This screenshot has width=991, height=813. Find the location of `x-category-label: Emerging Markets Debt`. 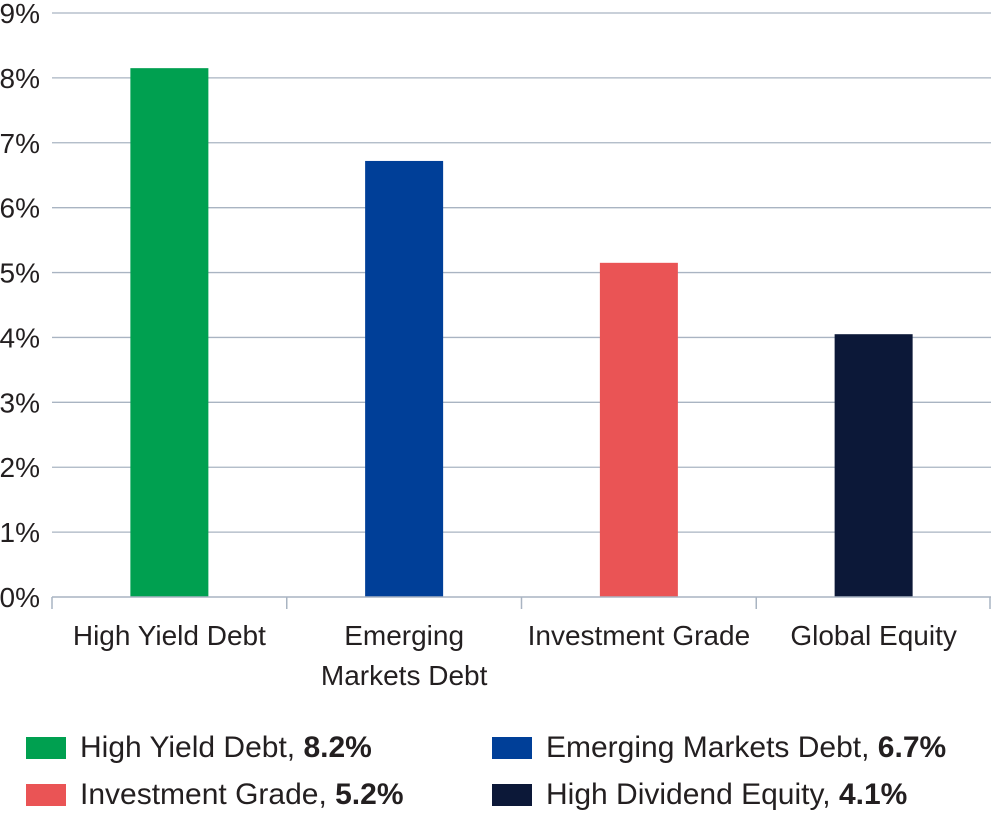

x-category-label: Emerging Markets Debt is located at coordinates (404, 655).